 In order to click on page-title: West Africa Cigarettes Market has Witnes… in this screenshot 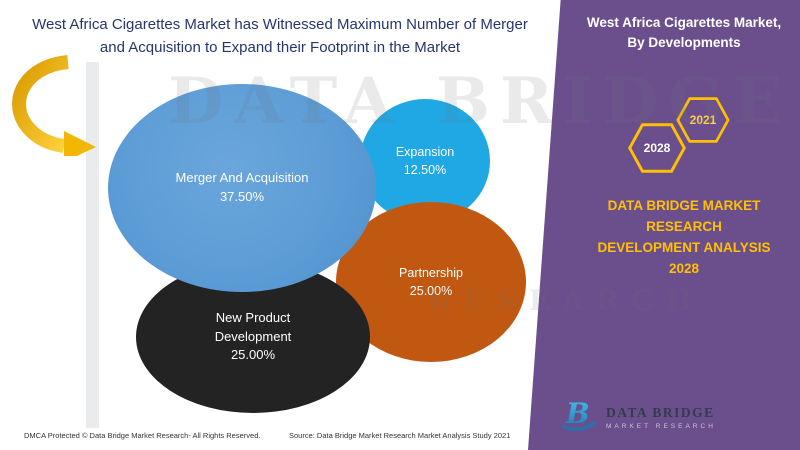, I will do `click(280, 36)`.